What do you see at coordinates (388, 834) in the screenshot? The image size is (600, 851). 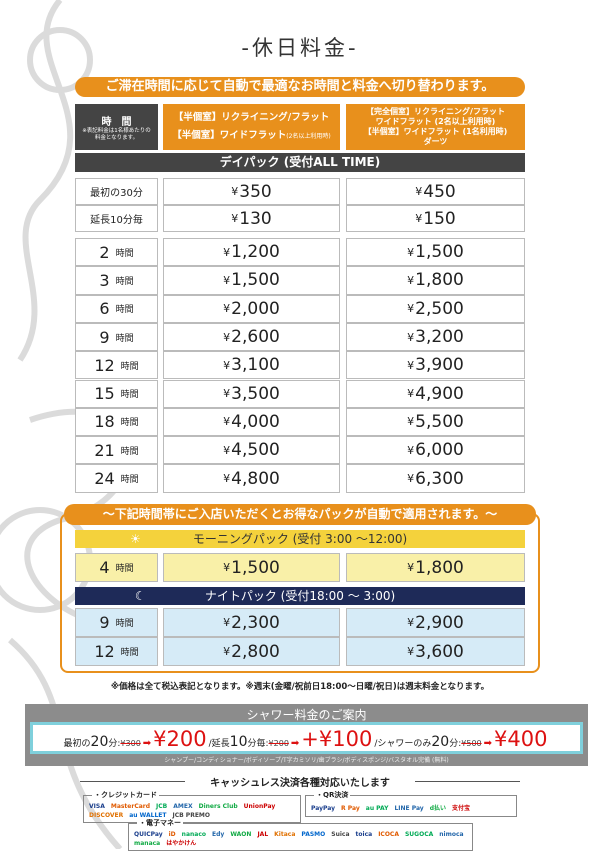 I see `payment-logo: ICOCA` at bounding box center [388, 834].